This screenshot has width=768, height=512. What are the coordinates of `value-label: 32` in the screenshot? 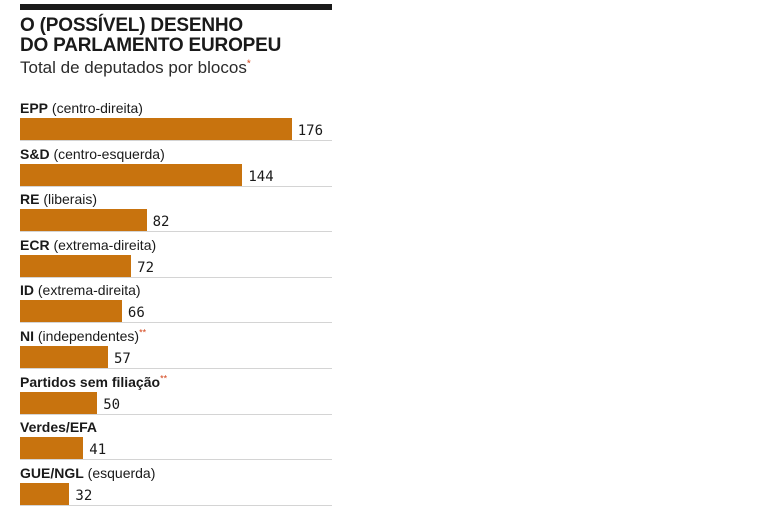 It's located at (84, 495).